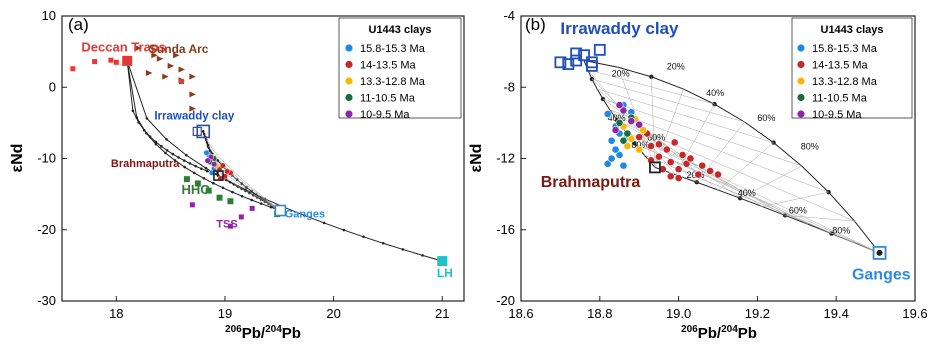  I want to click on panel-a-lh-square, so click(442, 261).